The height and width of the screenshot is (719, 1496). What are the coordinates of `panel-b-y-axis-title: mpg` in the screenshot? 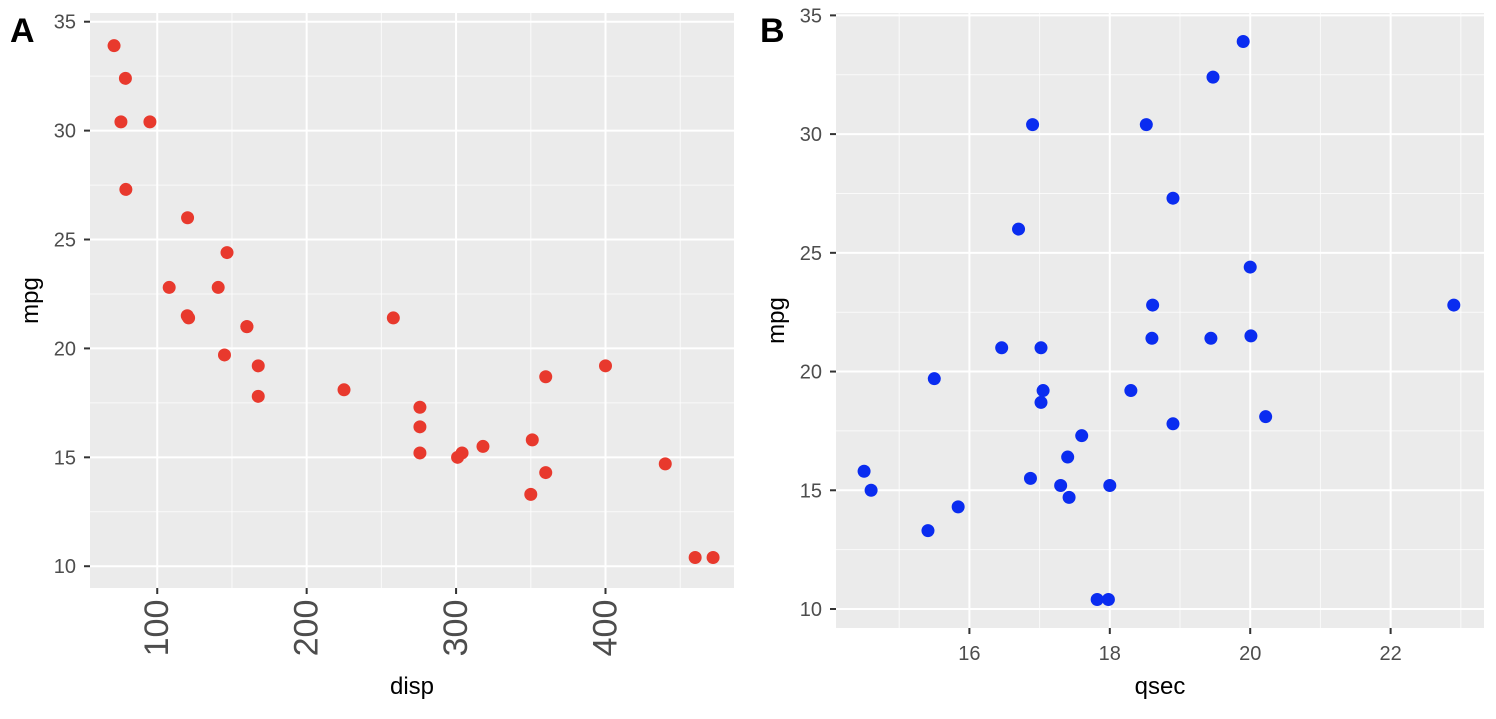 It's located at (776, 320).